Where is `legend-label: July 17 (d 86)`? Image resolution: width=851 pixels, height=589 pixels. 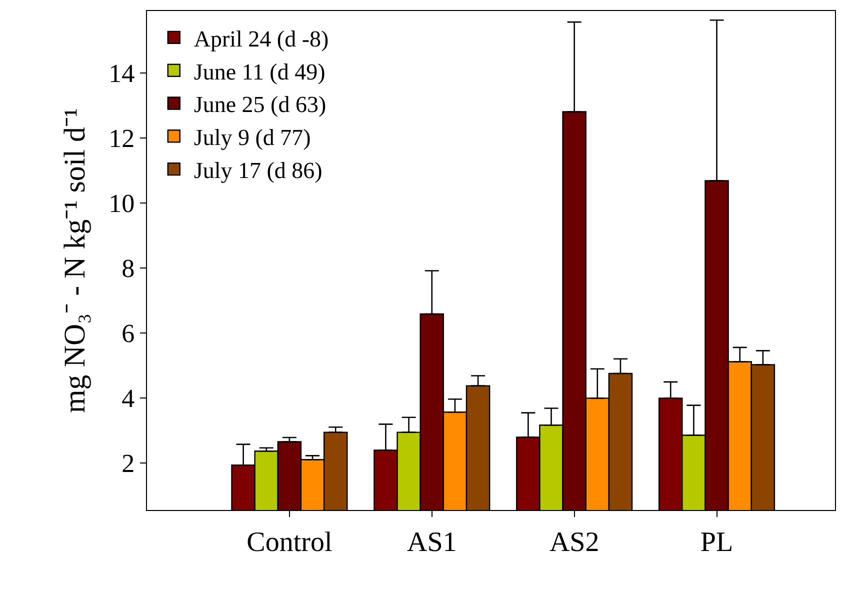 legend-label: July 17 (d 86) is located at coordinates (258, 171).